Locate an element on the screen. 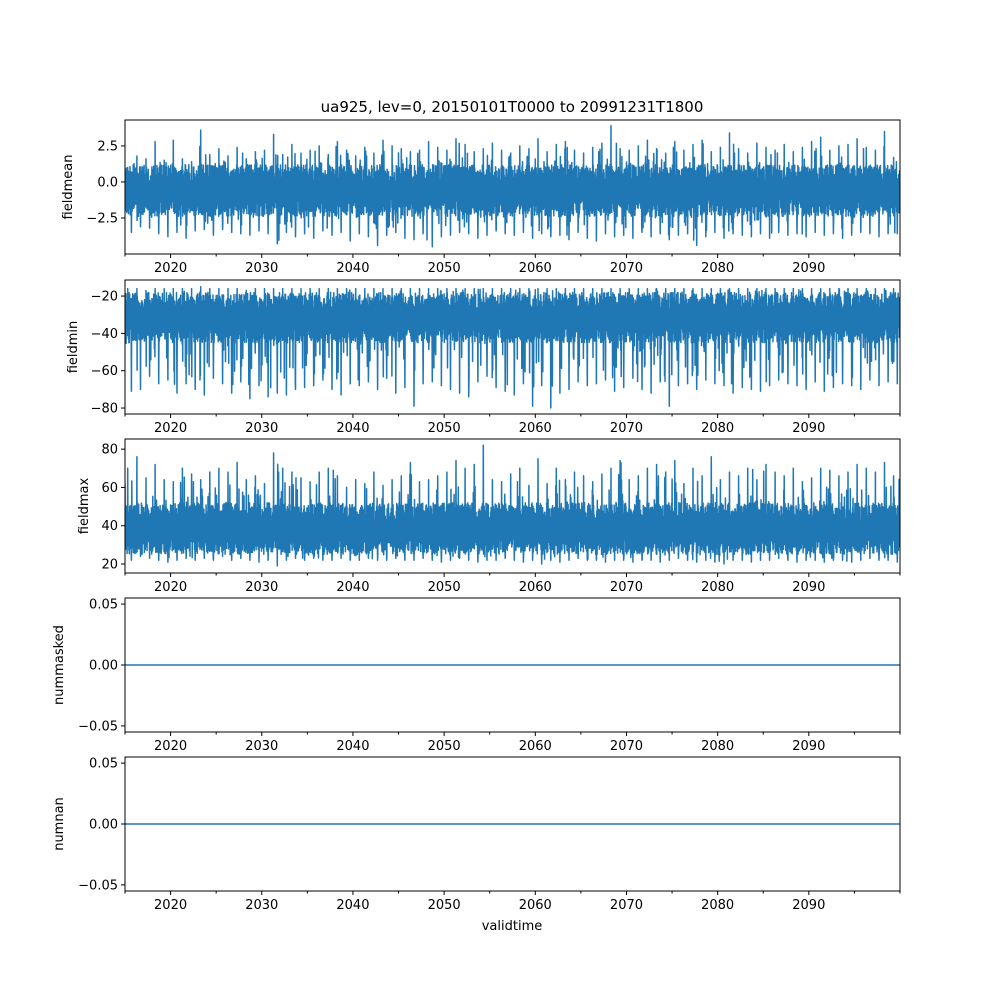  series-line-fieldmean is located at coordinates (512, 186).